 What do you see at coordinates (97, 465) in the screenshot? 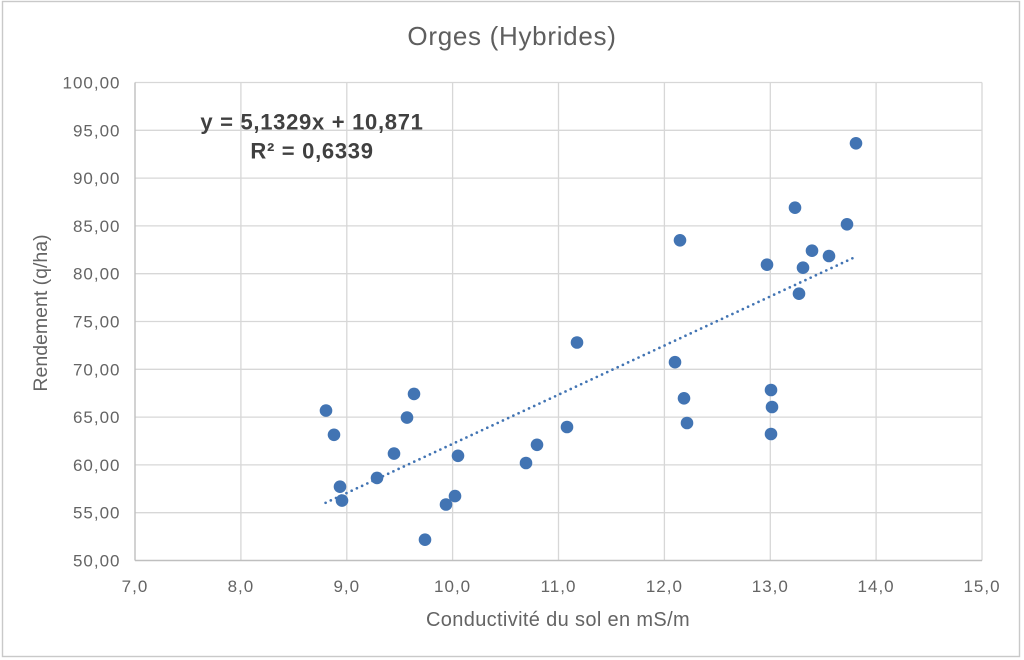
I see `svg-text: 60,00` at bounding box center [97, 465].